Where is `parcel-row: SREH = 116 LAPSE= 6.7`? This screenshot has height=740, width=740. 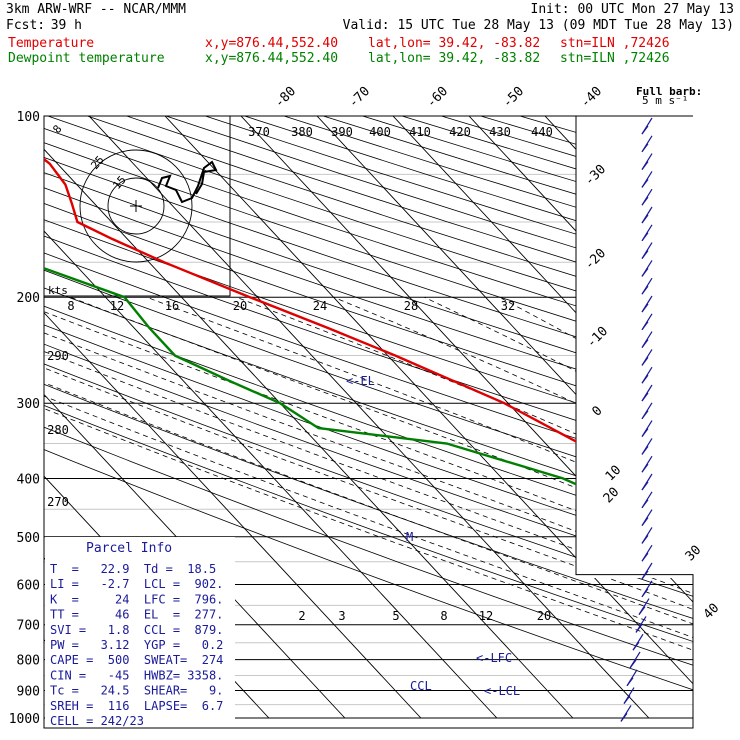
parcel-row: SREH = 116 LAPSE= 6.7 is located at coordinates (136, 706).